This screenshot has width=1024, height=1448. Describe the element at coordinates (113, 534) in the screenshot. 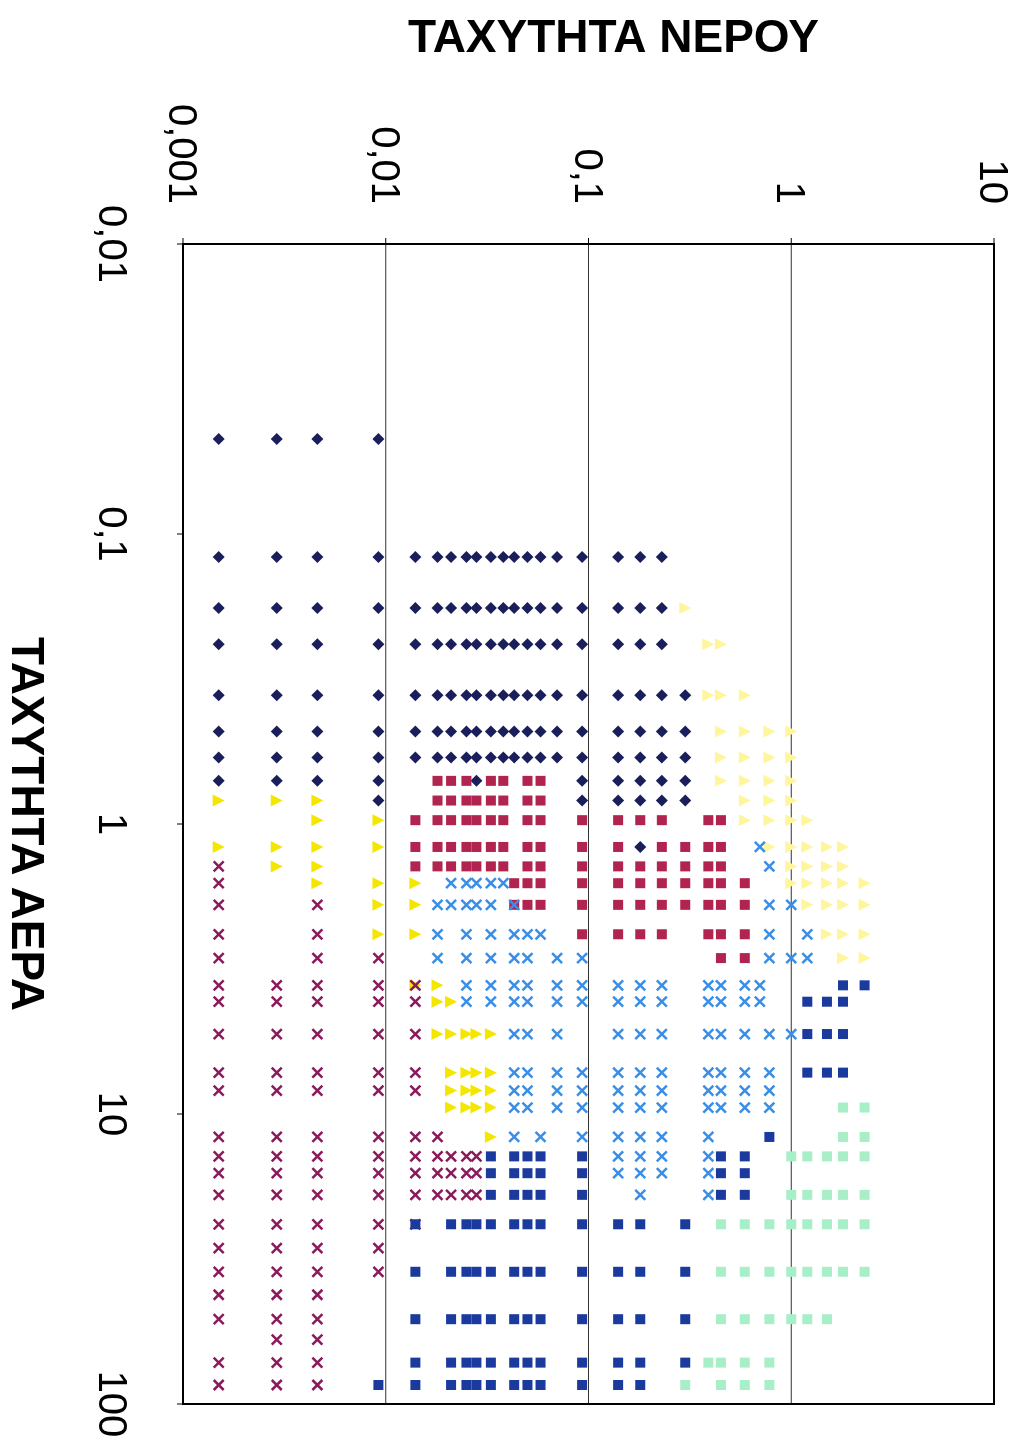

I see `y-tick-label: 0,1` at that location.